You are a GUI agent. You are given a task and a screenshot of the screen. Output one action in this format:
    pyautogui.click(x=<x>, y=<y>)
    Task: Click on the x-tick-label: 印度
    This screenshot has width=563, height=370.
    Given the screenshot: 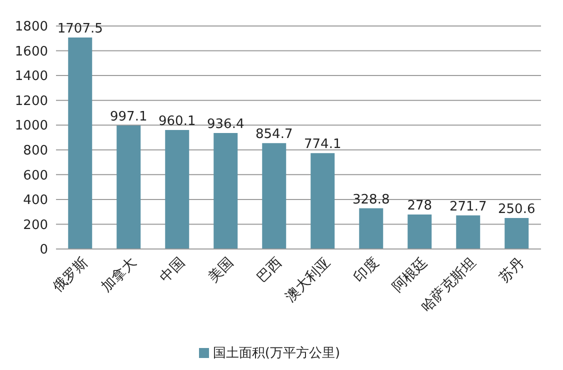 What is the action you would take?
    pyautogui.click(x=366, y=270)
    